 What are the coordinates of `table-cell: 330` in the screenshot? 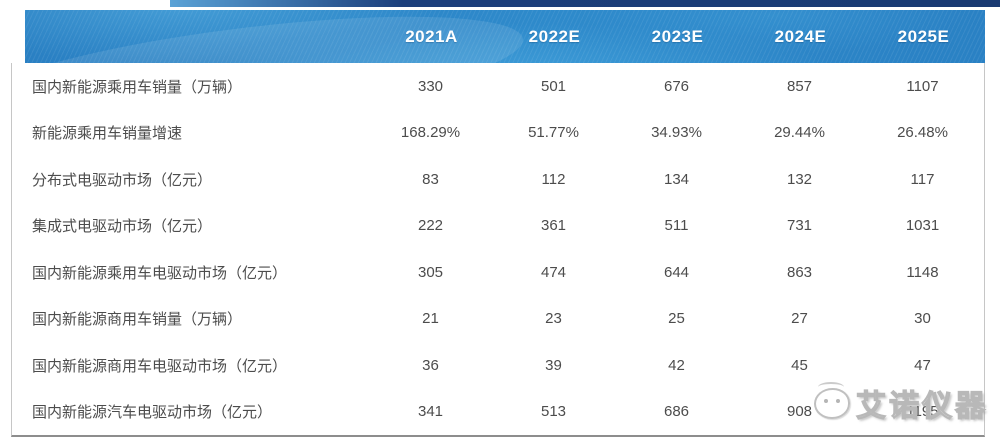 It's located at (430, 86).